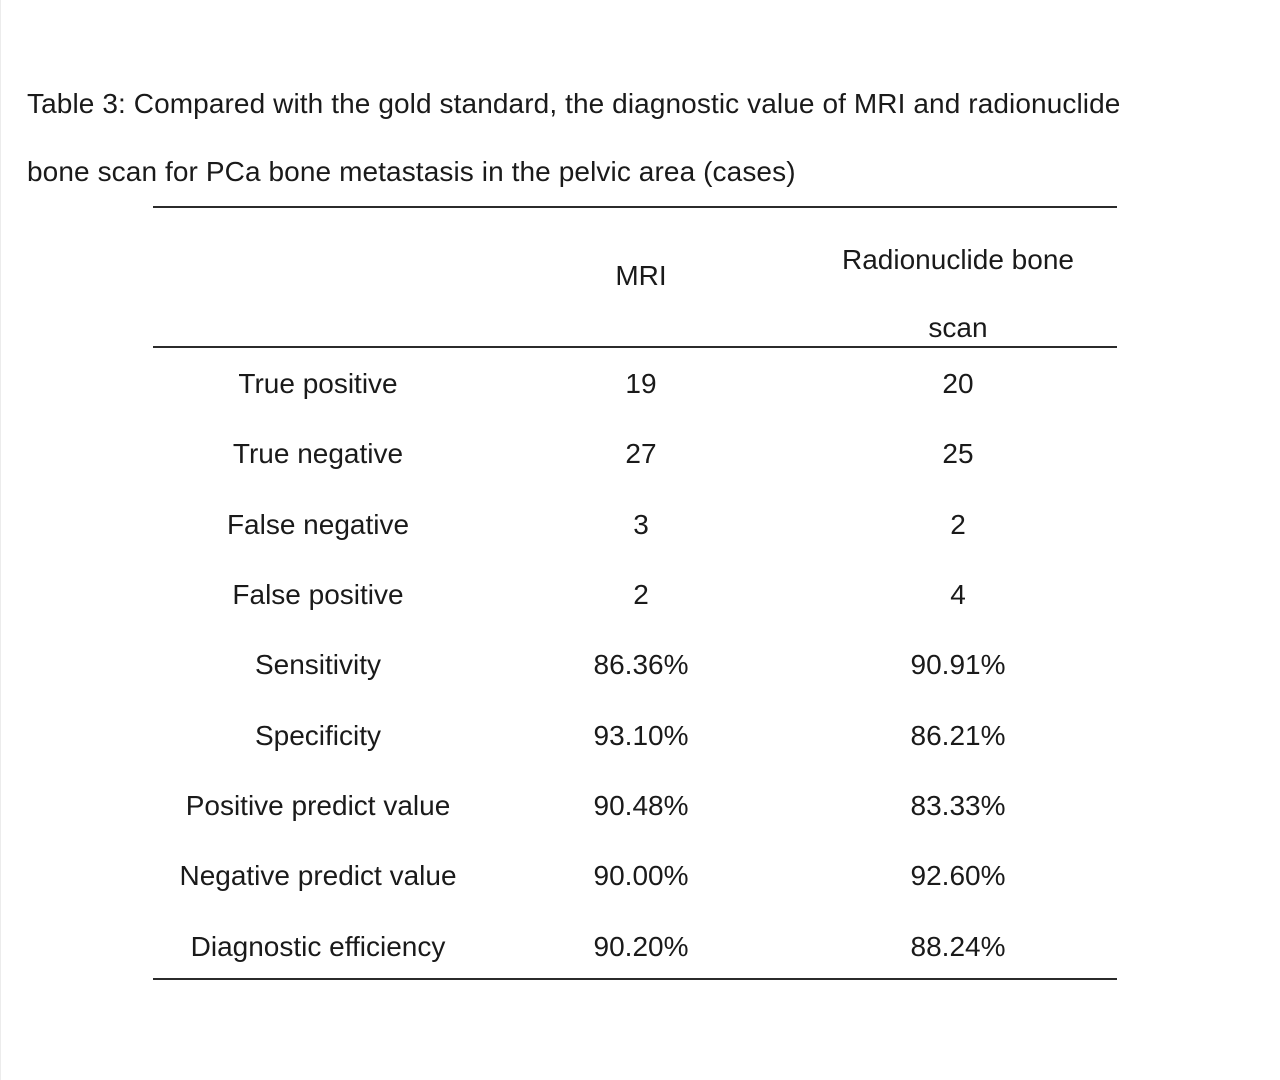  What do you see at coordinates (958, 524) in the screenshot?
I see `scan-value: 2` at bounding box center [958, 524].